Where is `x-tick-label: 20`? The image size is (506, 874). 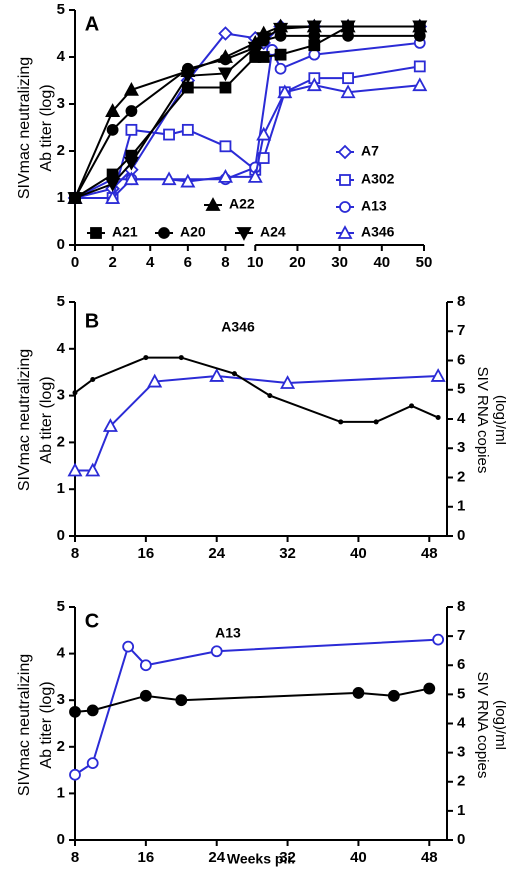 x-tick-label: 20 is located at coordinates (297, 262).